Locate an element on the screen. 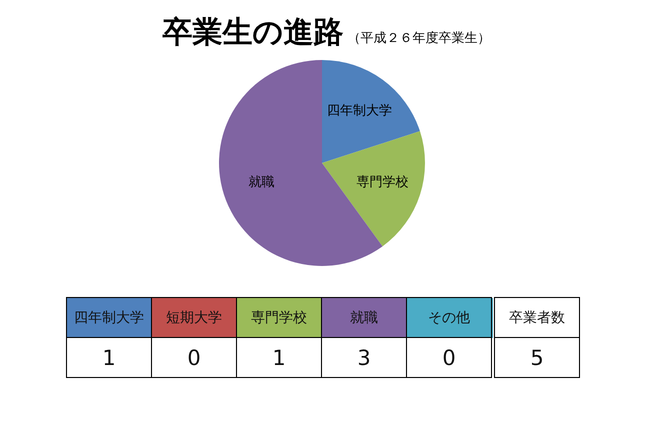 The width and height of the screenshot is (653, 429). category-label: 就職 is located at coordinates (364, 318).